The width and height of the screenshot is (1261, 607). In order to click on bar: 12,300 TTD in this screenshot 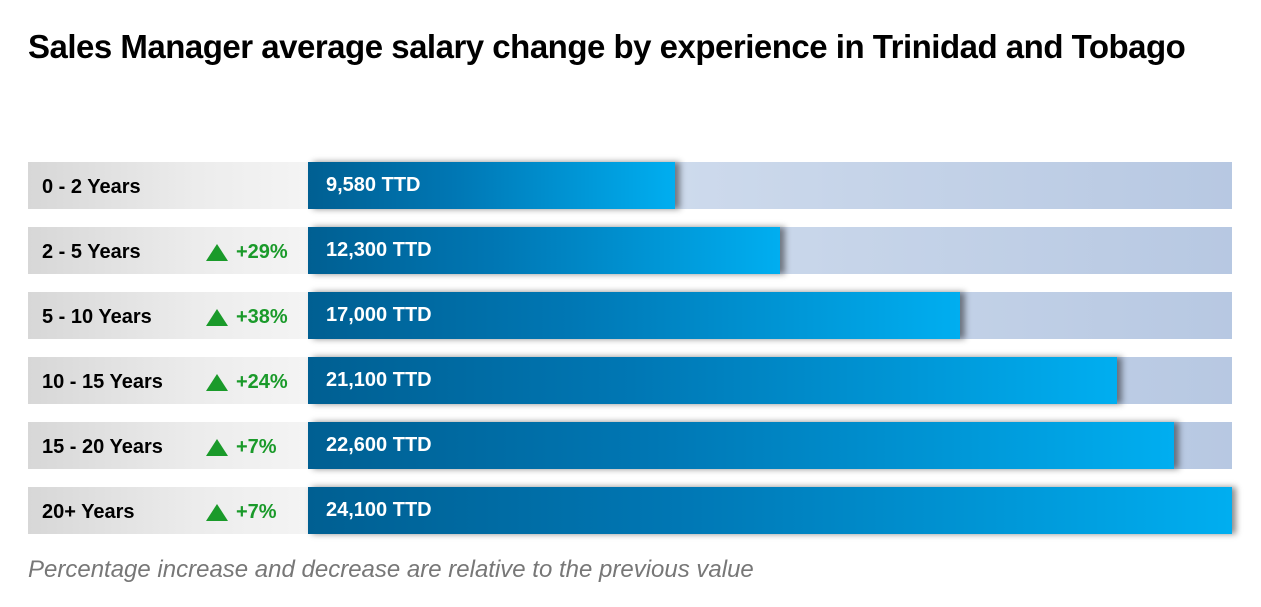, I will do `click(544, 250)`.